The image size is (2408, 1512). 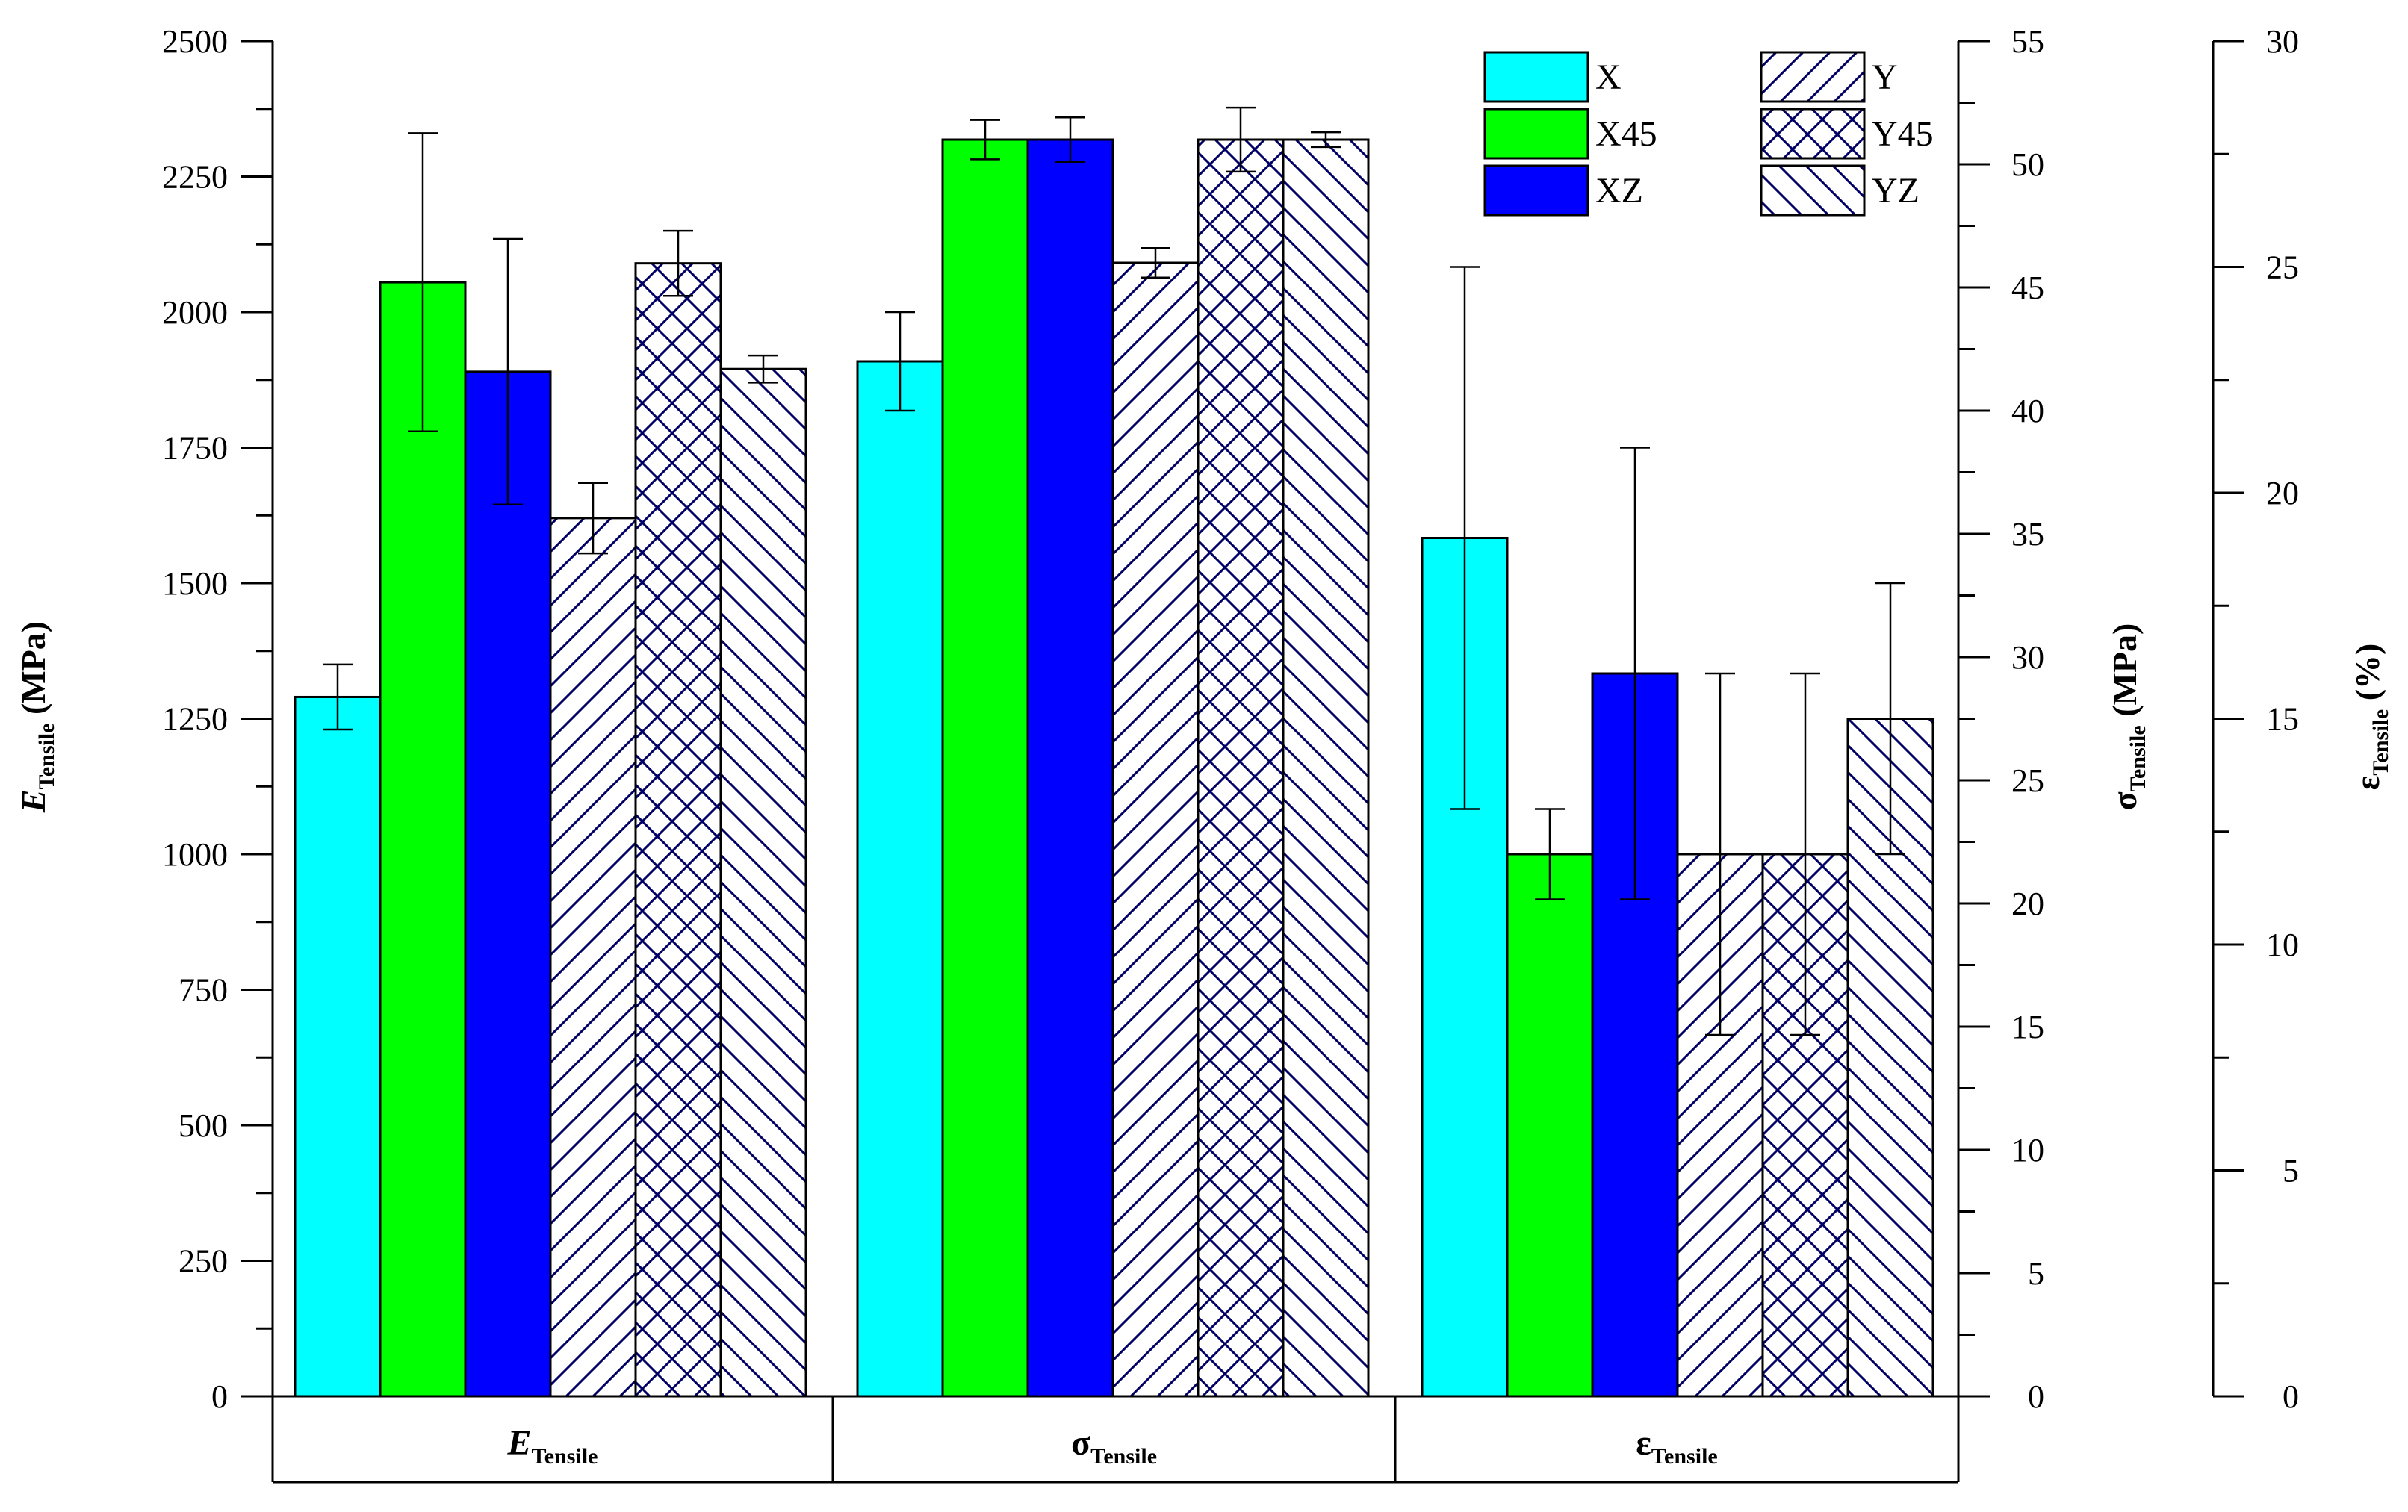 What do you see at coordinates (195, 41) in the screenshot?
I see `left-tick-label: 2500` at bounding box center [195, 41].